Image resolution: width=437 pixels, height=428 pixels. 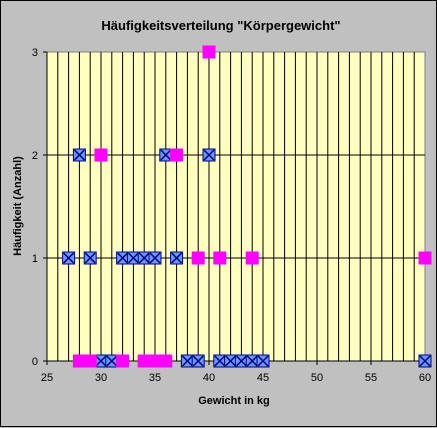 I want to click on x-tick-label: 55, so click(x=371, y=378).